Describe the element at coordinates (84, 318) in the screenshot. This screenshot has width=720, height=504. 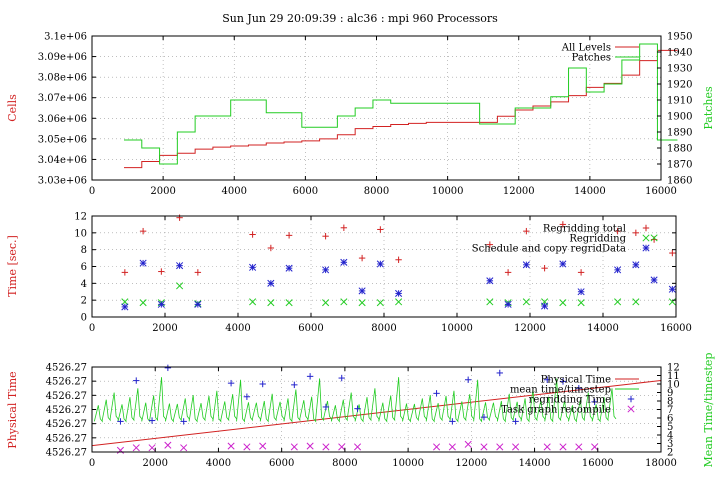
I see `y-tick-label: 0` at that location.